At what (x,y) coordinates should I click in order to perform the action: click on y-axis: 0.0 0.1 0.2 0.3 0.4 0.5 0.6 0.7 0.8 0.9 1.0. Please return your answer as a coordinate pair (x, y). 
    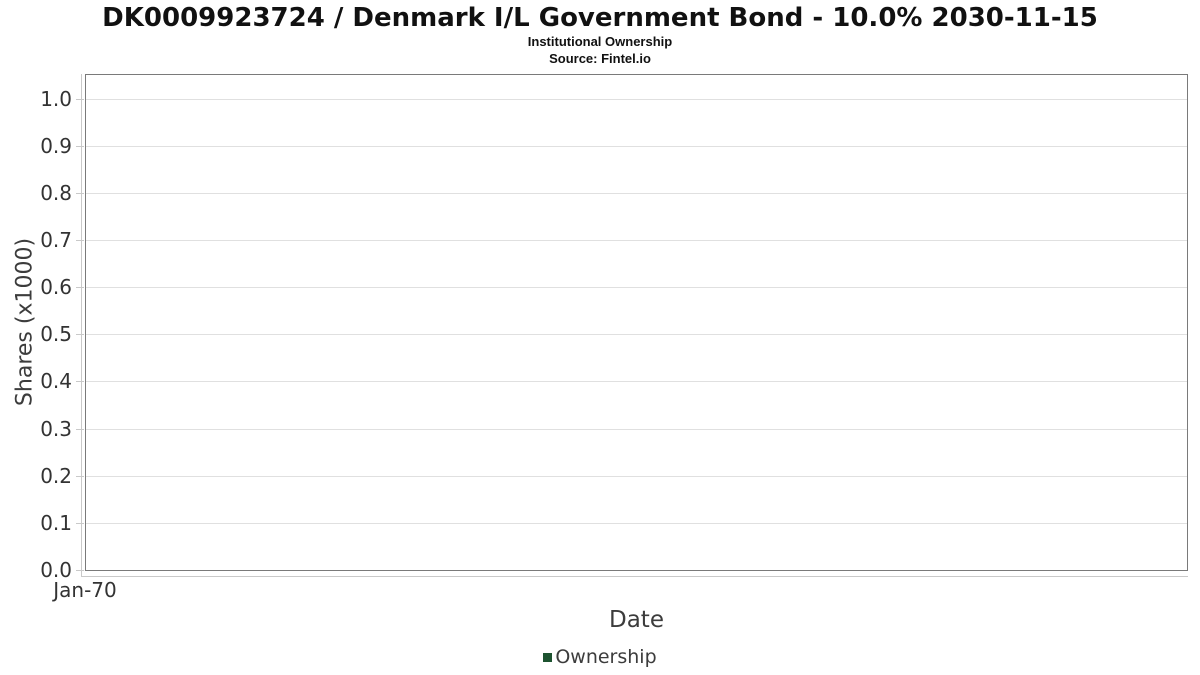
    Looking at the image, I should click on (42, 328).